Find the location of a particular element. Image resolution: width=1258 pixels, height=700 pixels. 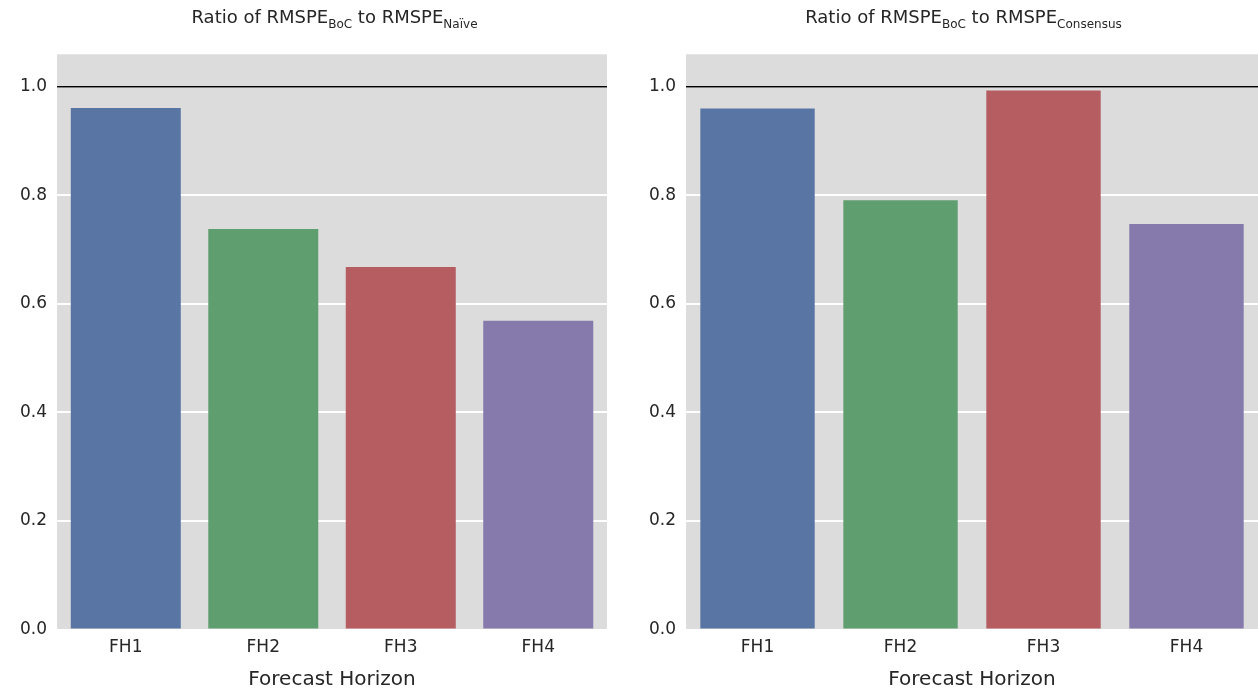

chart-title: Ratio of RMSPE$_{BoC}$ to RMSPE$_{Consensus}$ is located at coordinates (963, 19).